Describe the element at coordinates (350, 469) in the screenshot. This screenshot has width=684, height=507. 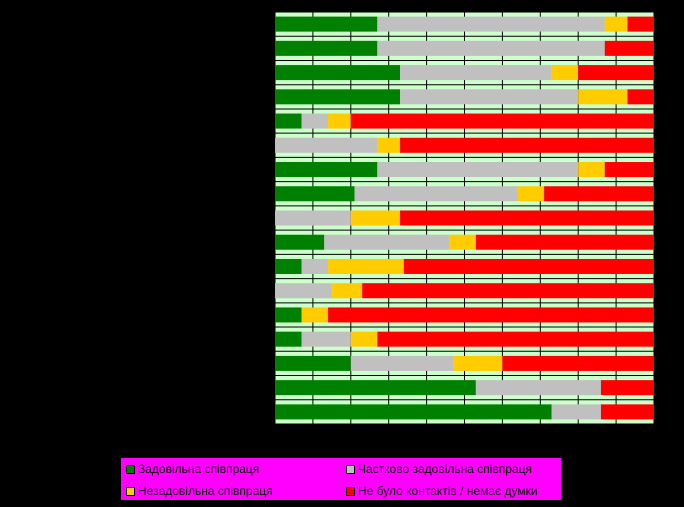
I see `legend-swatch-partially-satisfactory` at that location.